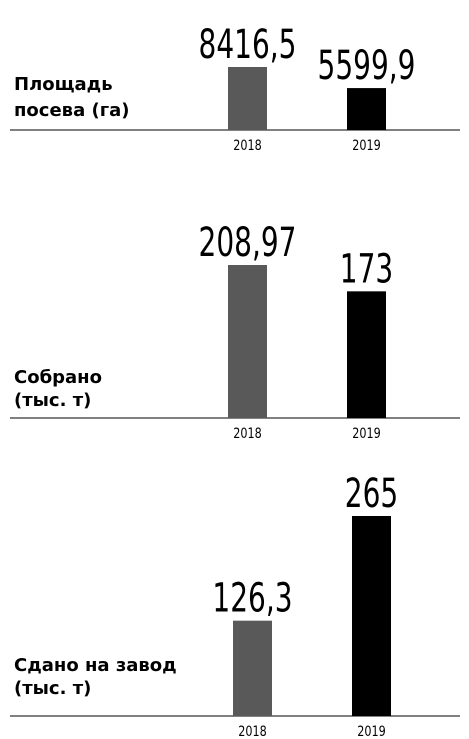  I want to click on value-label: 208,97, so click(248, 243).